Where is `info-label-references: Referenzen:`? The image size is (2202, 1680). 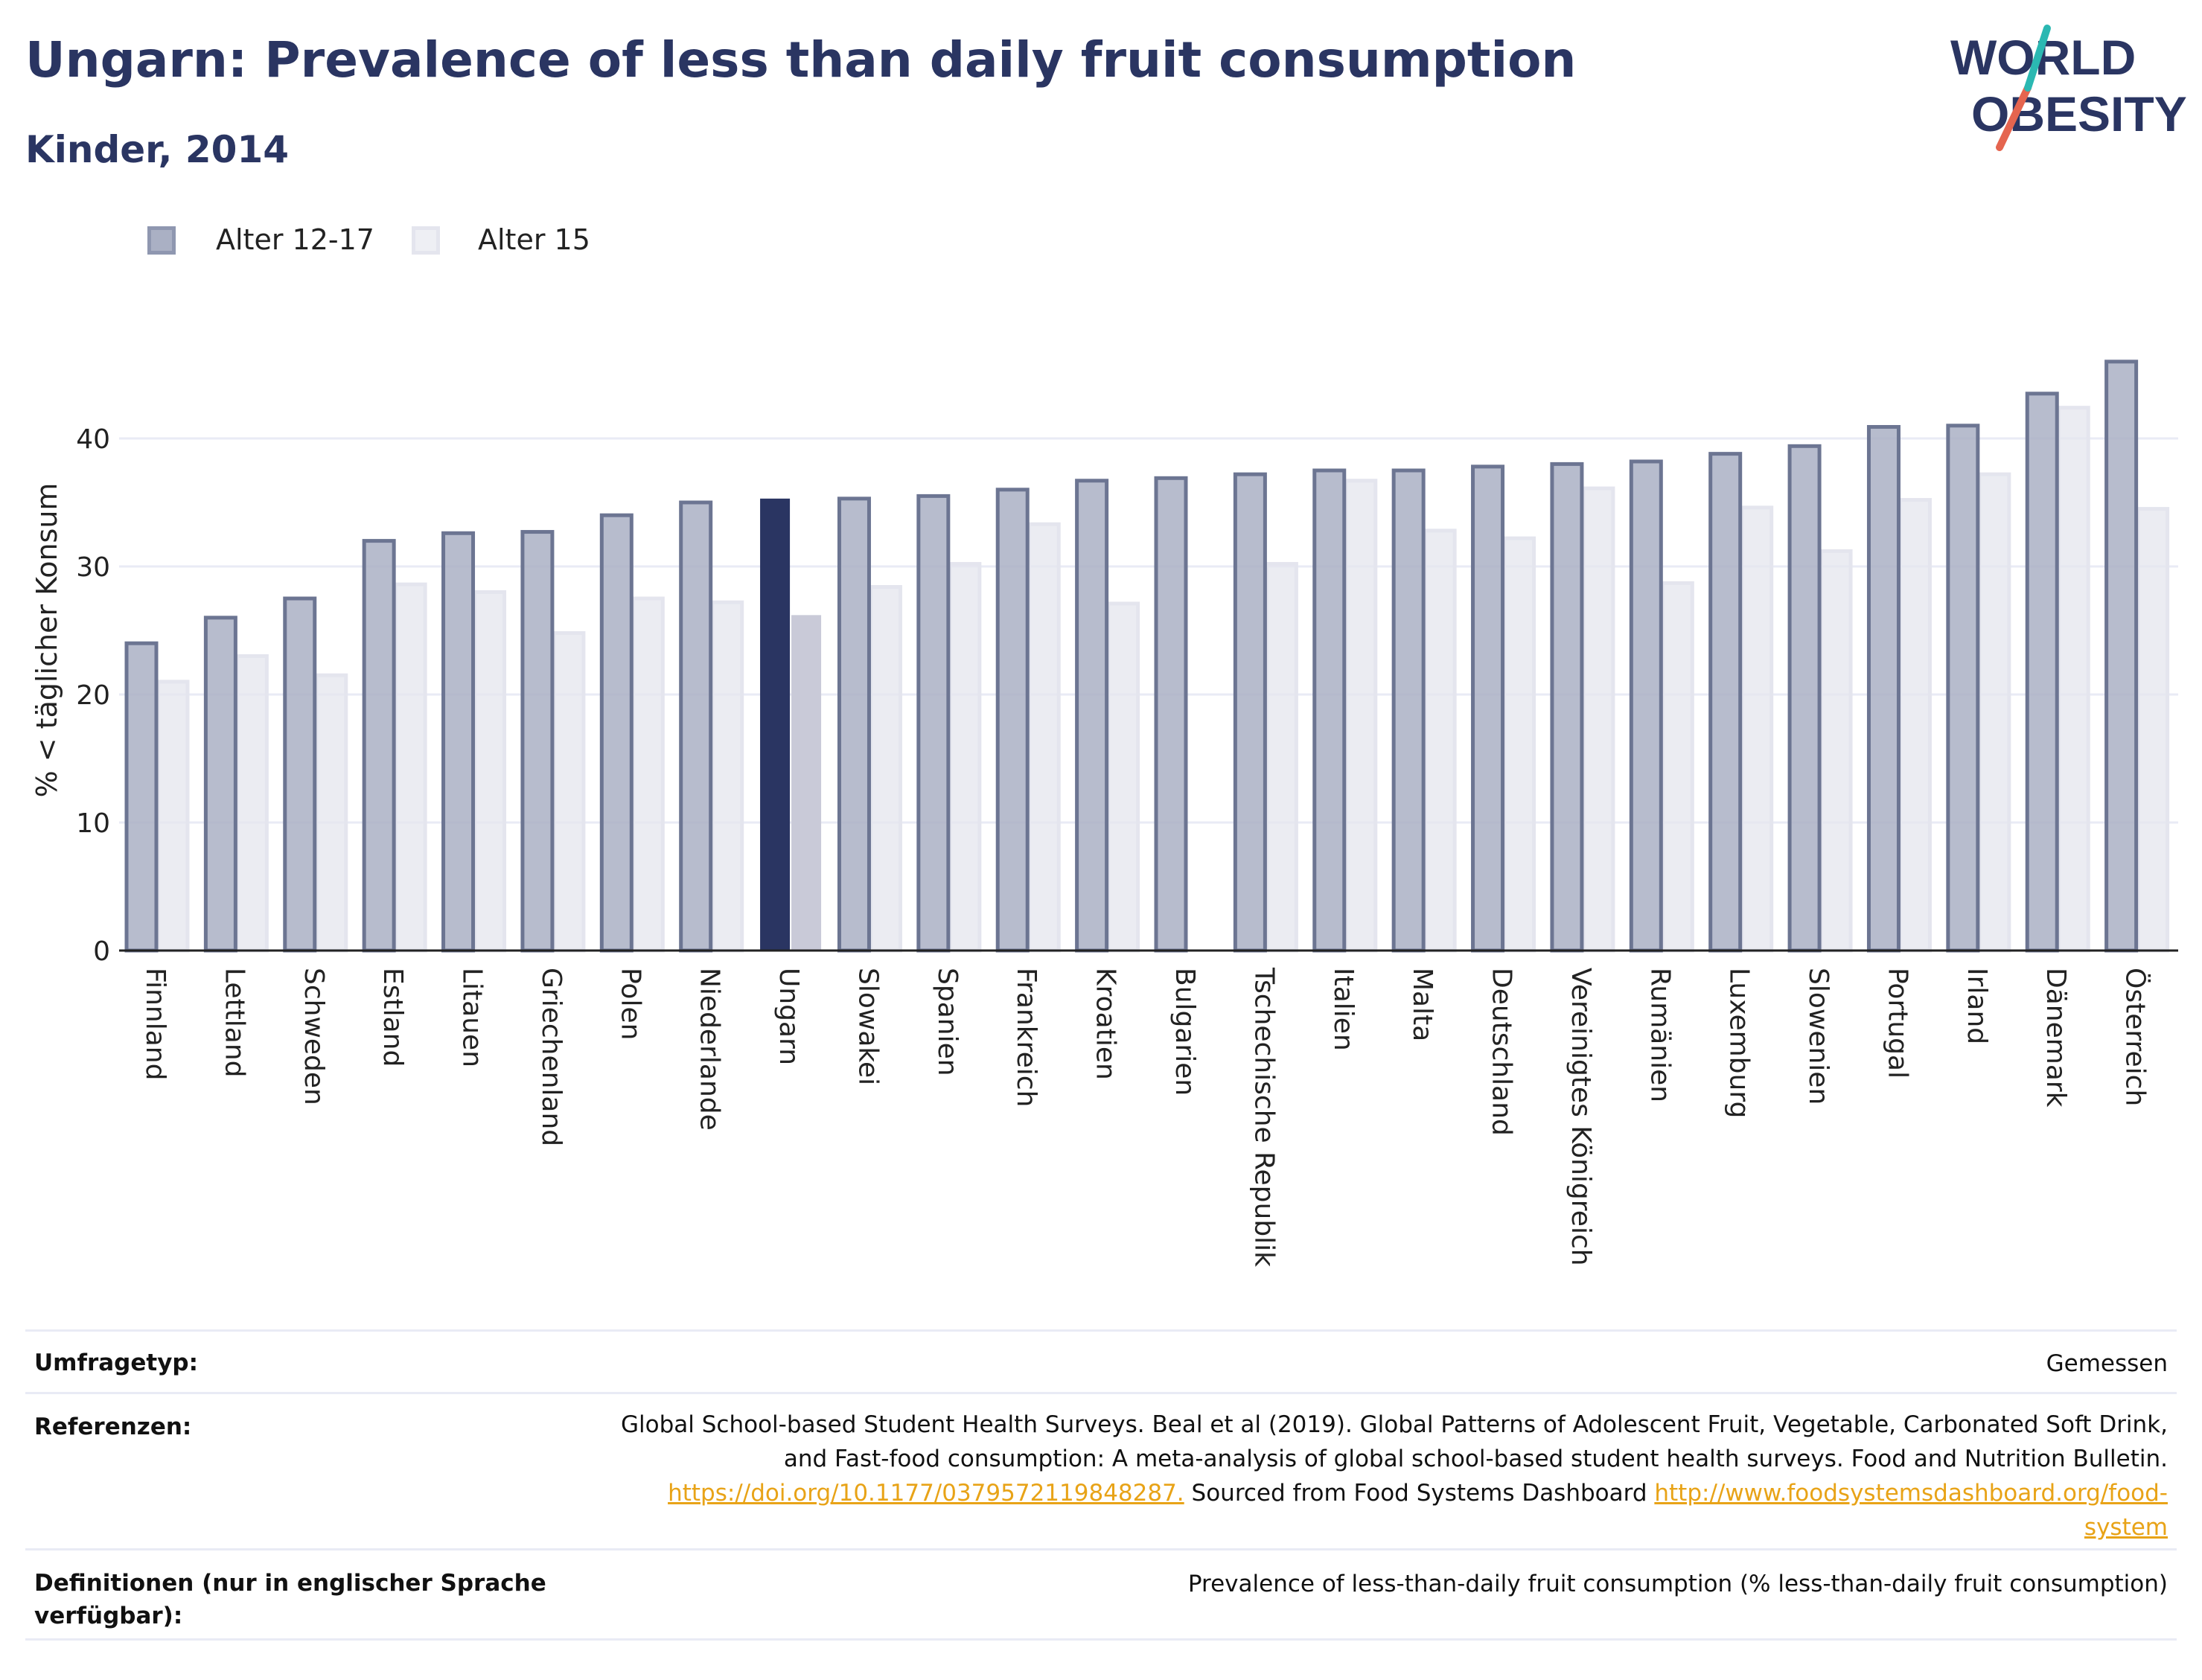 info-label-references: Referenzen: is located at coordinates (113, 1427).